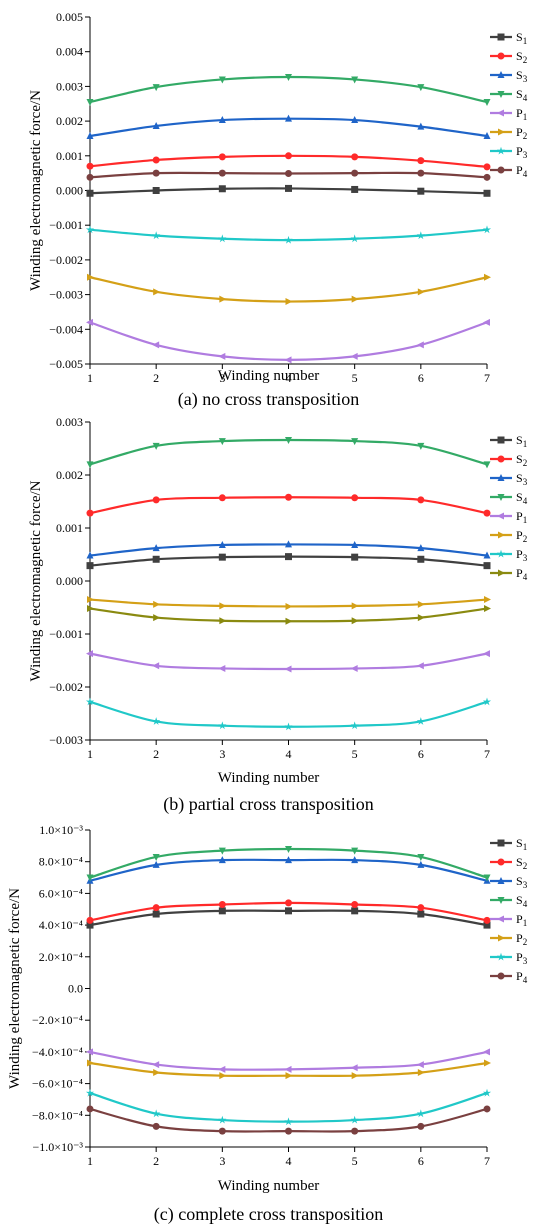 The image size is (550, 1230). I want to click on x-tick-label: 1, so click(90, 1161).